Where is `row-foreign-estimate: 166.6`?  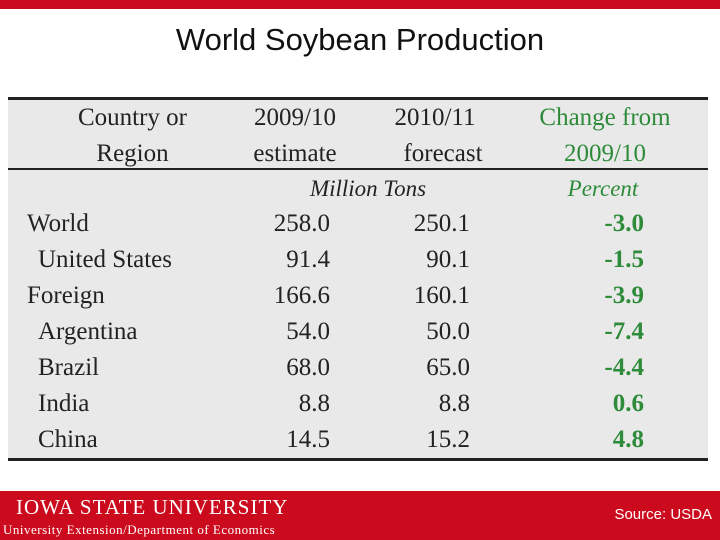
row-foreign-estimate: 166.6 is located at coordinates (301, 295).